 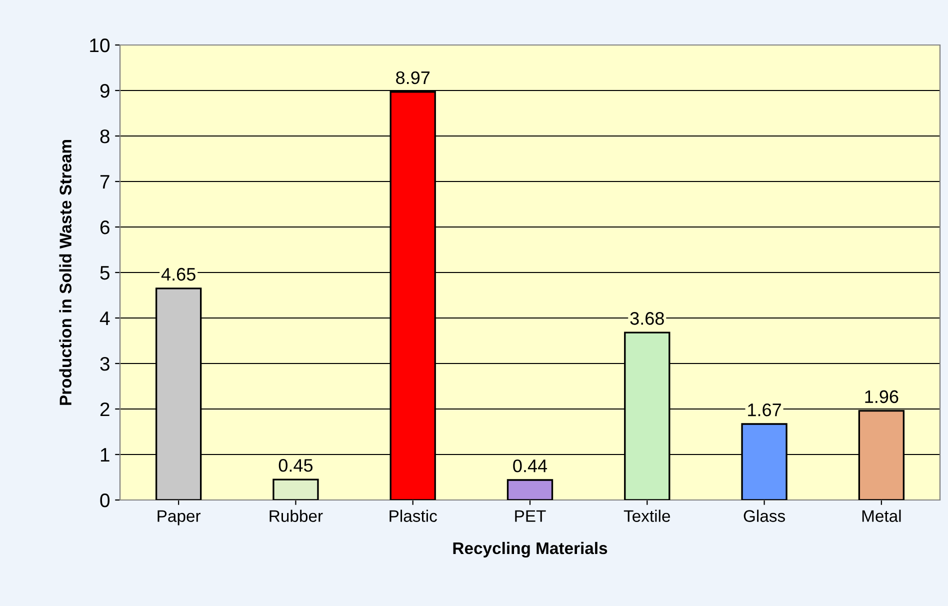 What do you see at coordinates (179, 518) in the screenshot?
I see `x-tick-label: Paper` at bounding box center [179, 518].